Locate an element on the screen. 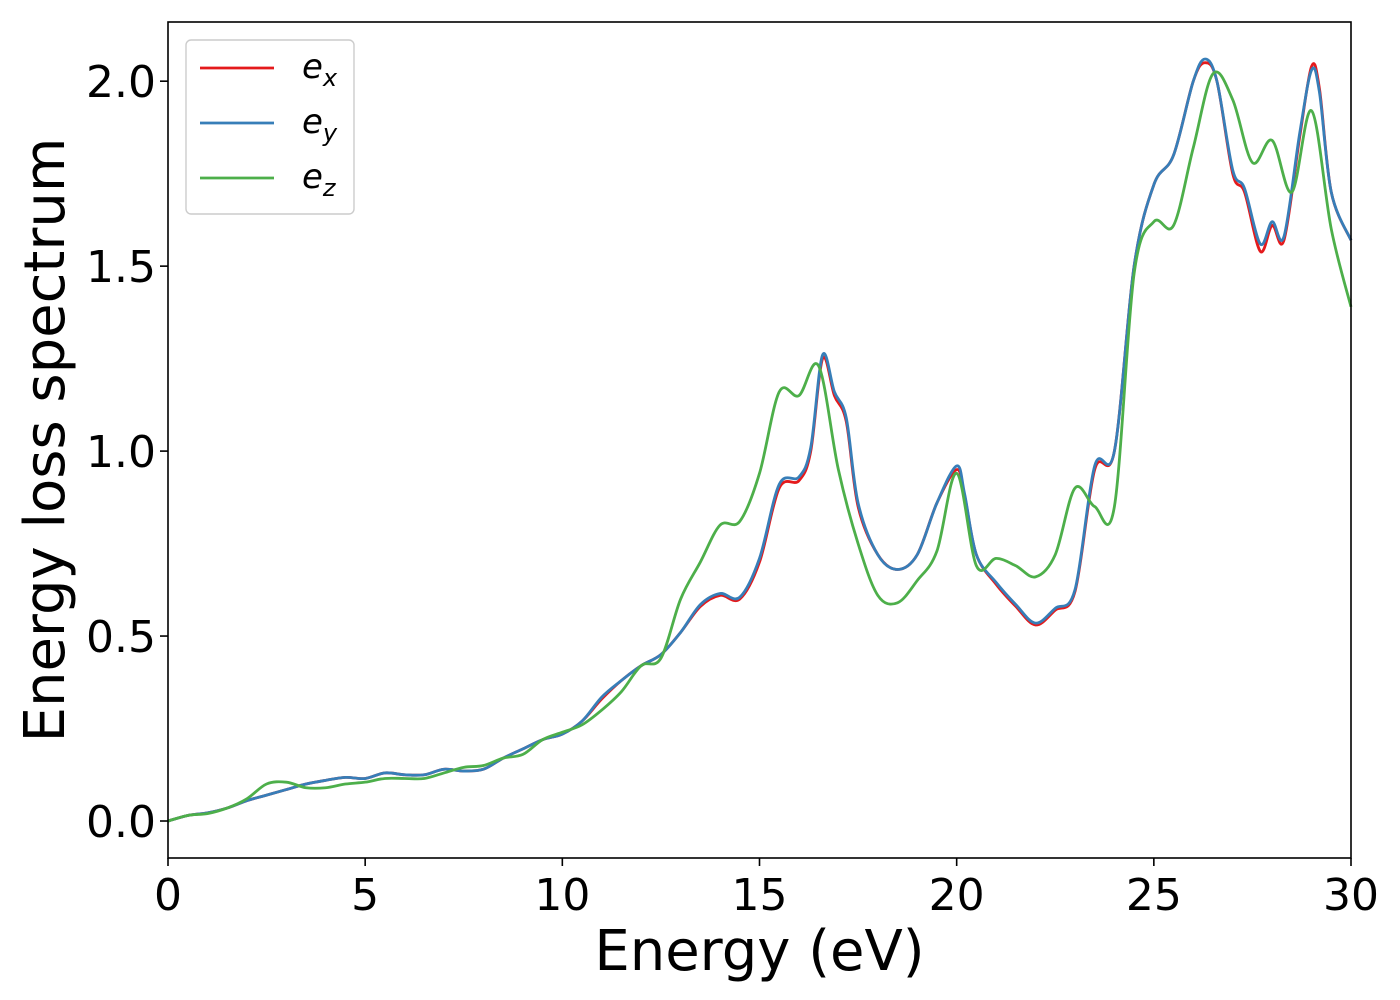 The width and height of the screenshot is (1400, 1000). y-axis-label: Energy loss spectrum is located at coordinates (45, 440).